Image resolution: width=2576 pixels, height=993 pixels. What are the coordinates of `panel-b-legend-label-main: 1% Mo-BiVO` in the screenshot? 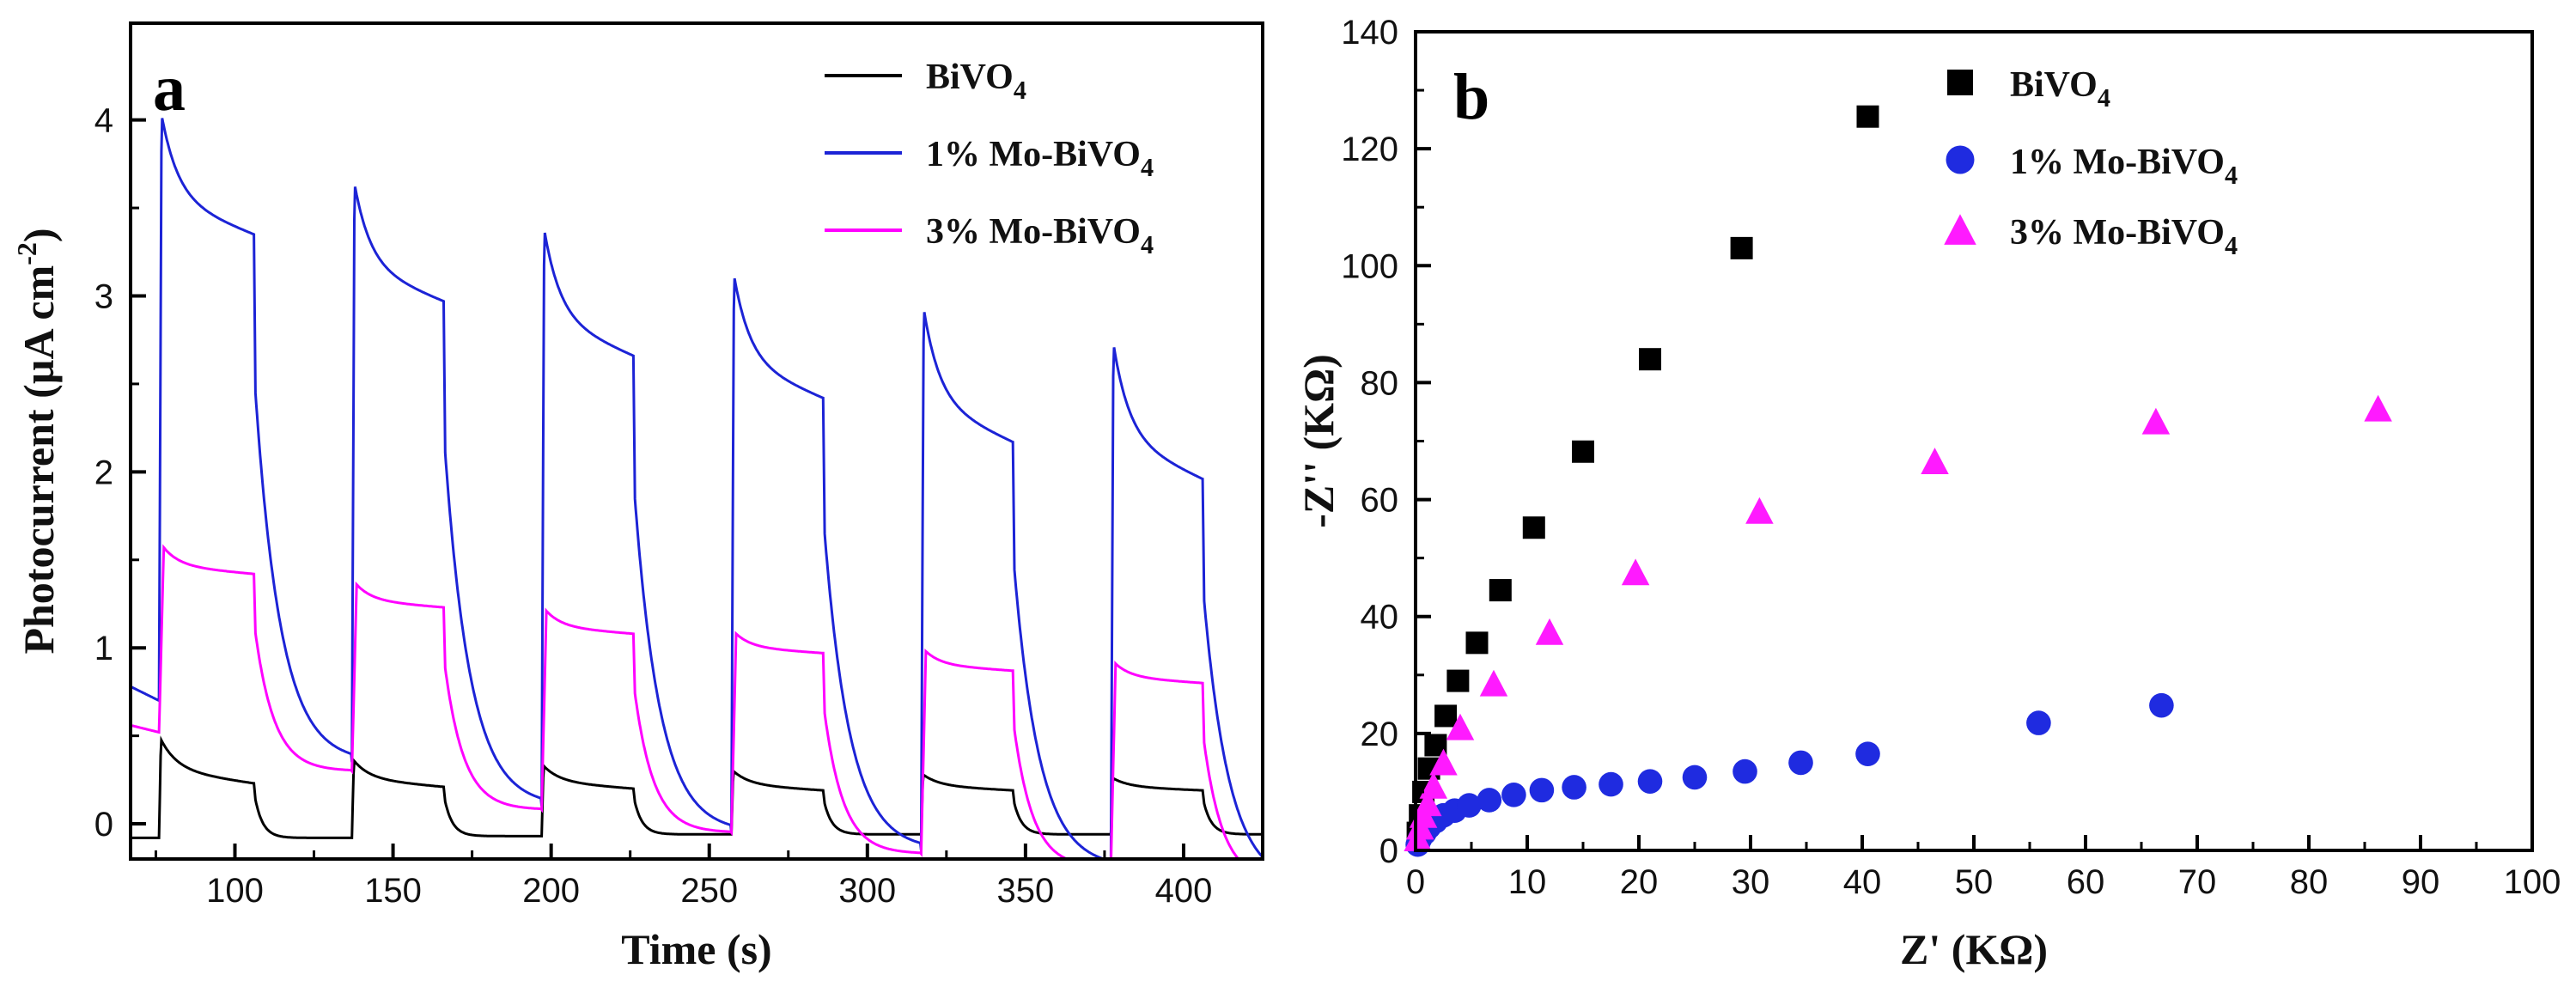 It's located at (2117, 162).